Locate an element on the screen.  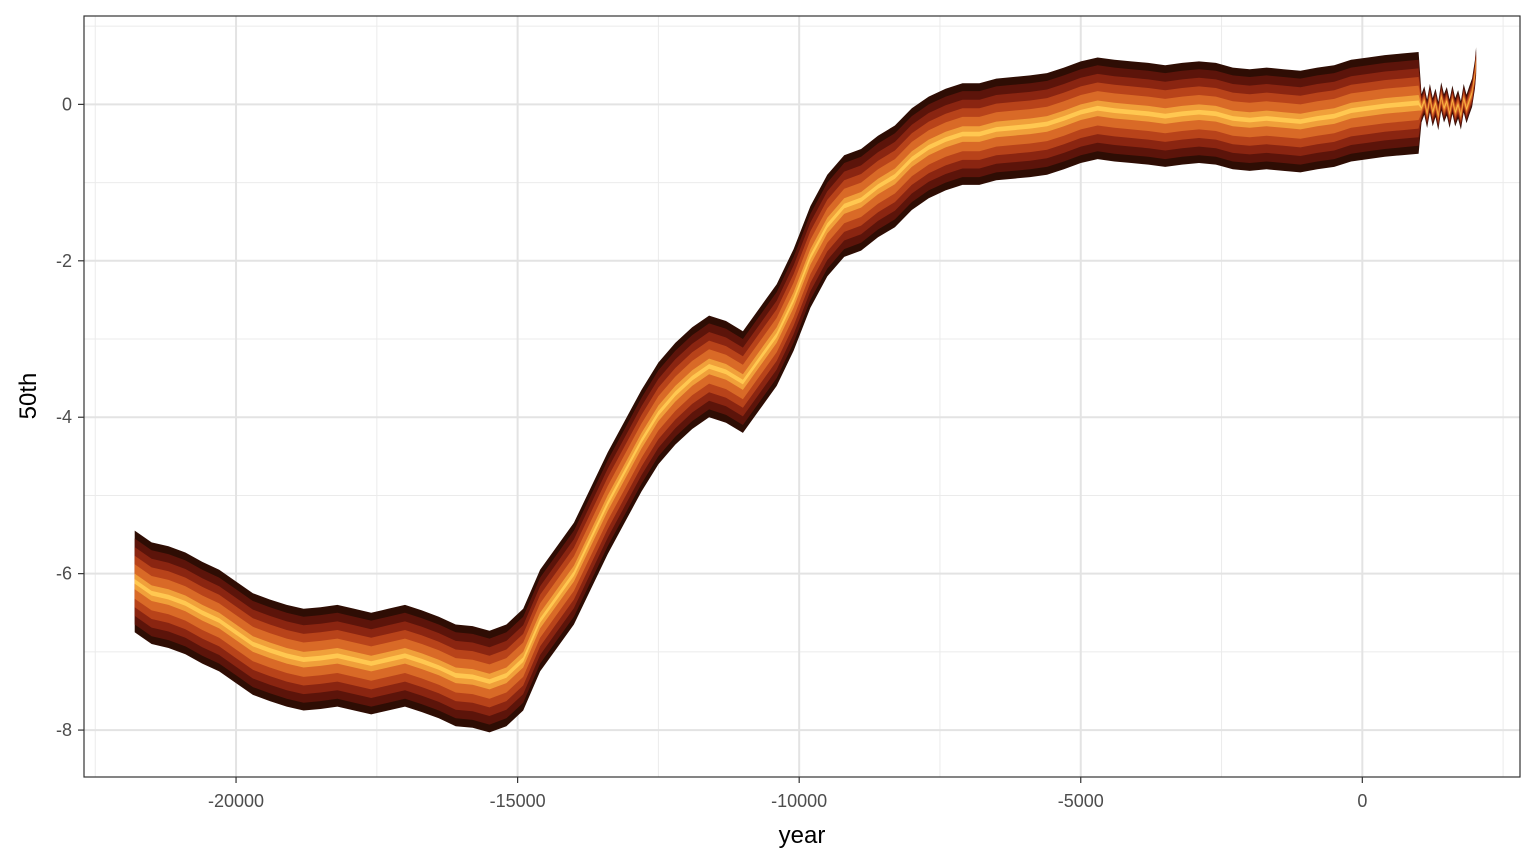
y-tick-label: 0 is located at coordinates (67, 104).